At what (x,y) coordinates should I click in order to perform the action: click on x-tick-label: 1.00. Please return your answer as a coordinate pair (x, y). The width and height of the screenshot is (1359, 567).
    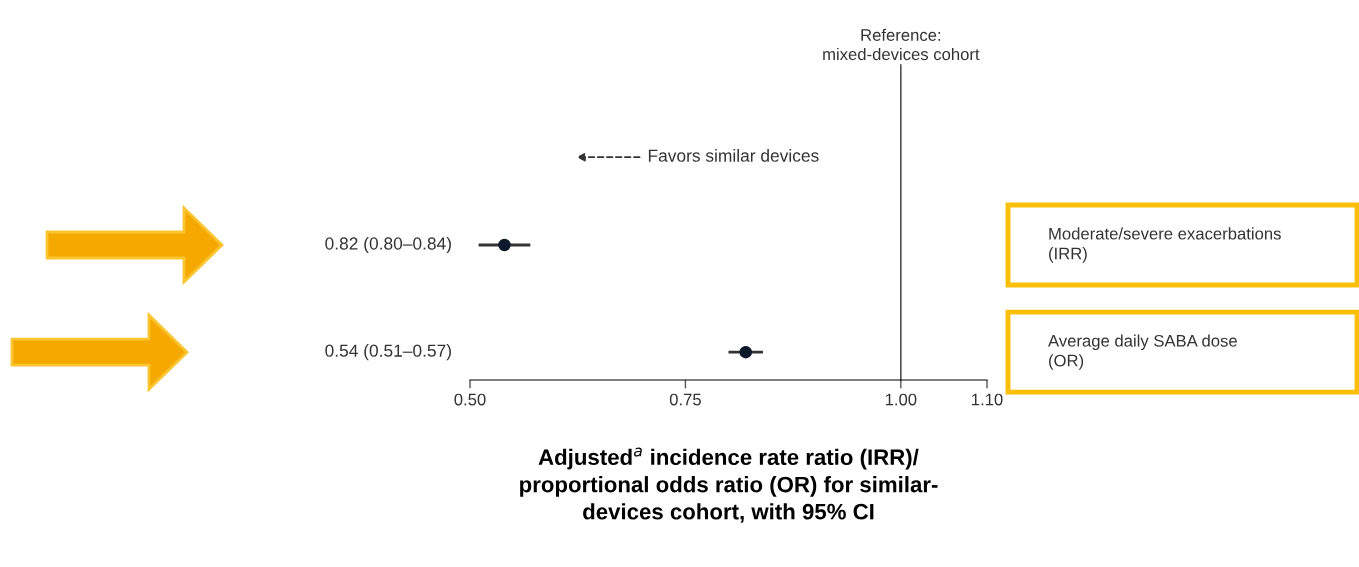
    Looking at the image, I should click on (901, 399).